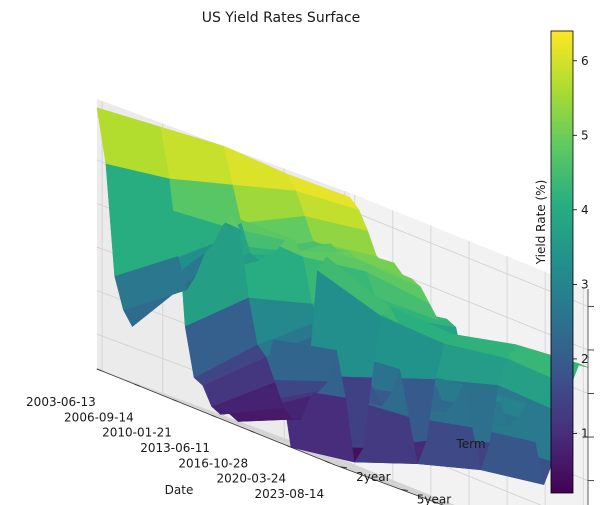 The image size is (603, 505). What do you see at coordinates (61, 402) in the screenshot?
I see `x-tick-label: 2003-06-13` at bounding box center [61, 402].